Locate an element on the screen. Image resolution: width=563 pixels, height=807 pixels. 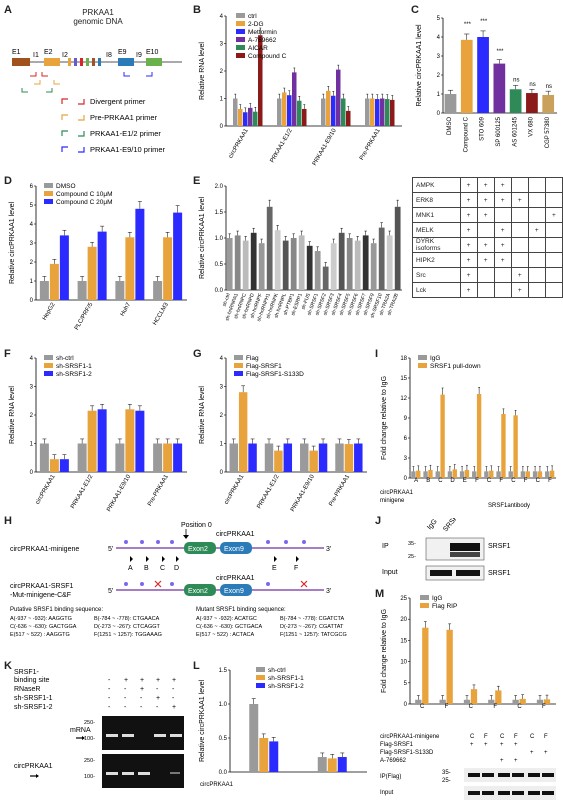
x-tick-label: PRKAA1-E9/10 is located at coordinates (325, 146).